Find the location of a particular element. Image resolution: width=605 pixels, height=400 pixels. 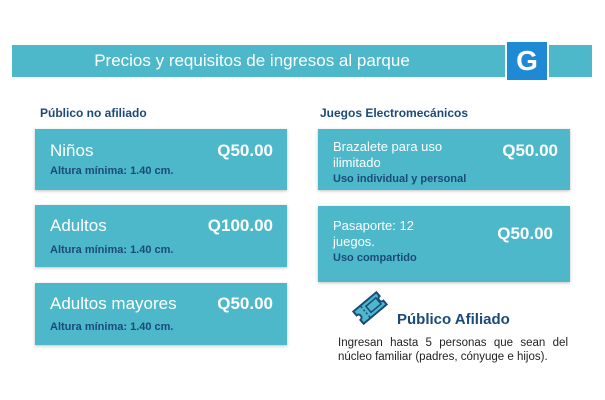

price-card-note: Uso compartido is located at coordinates (375, 258).